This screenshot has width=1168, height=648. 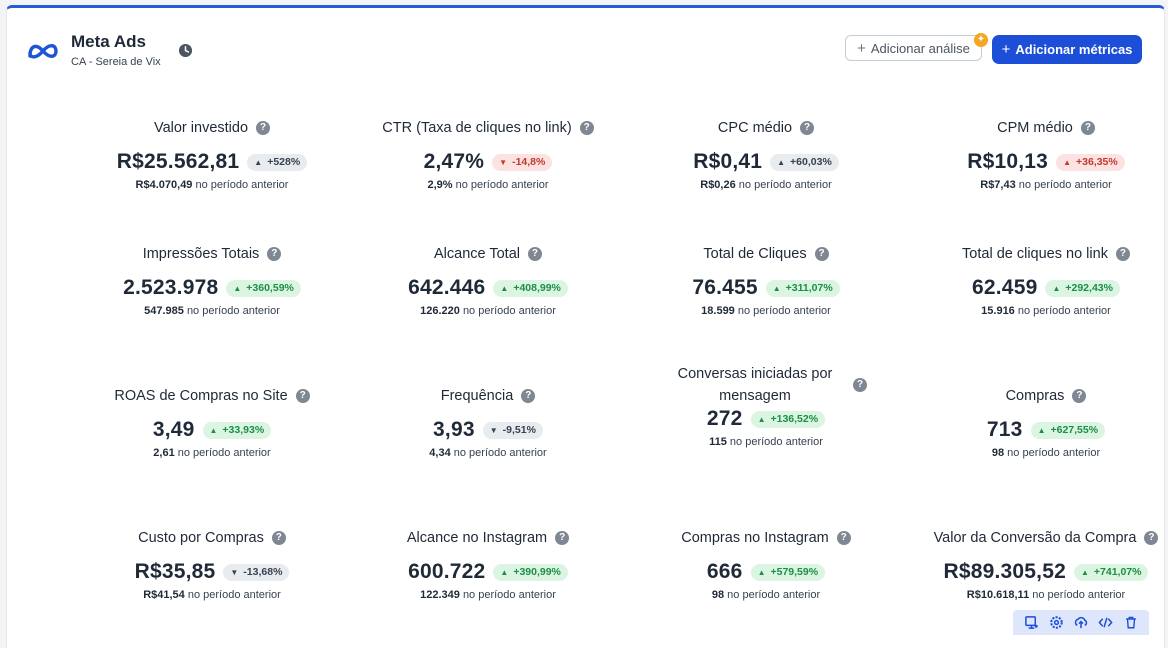 I want to click on metric-previous: 126.220 no período anterior, so click(x=488, y=311).